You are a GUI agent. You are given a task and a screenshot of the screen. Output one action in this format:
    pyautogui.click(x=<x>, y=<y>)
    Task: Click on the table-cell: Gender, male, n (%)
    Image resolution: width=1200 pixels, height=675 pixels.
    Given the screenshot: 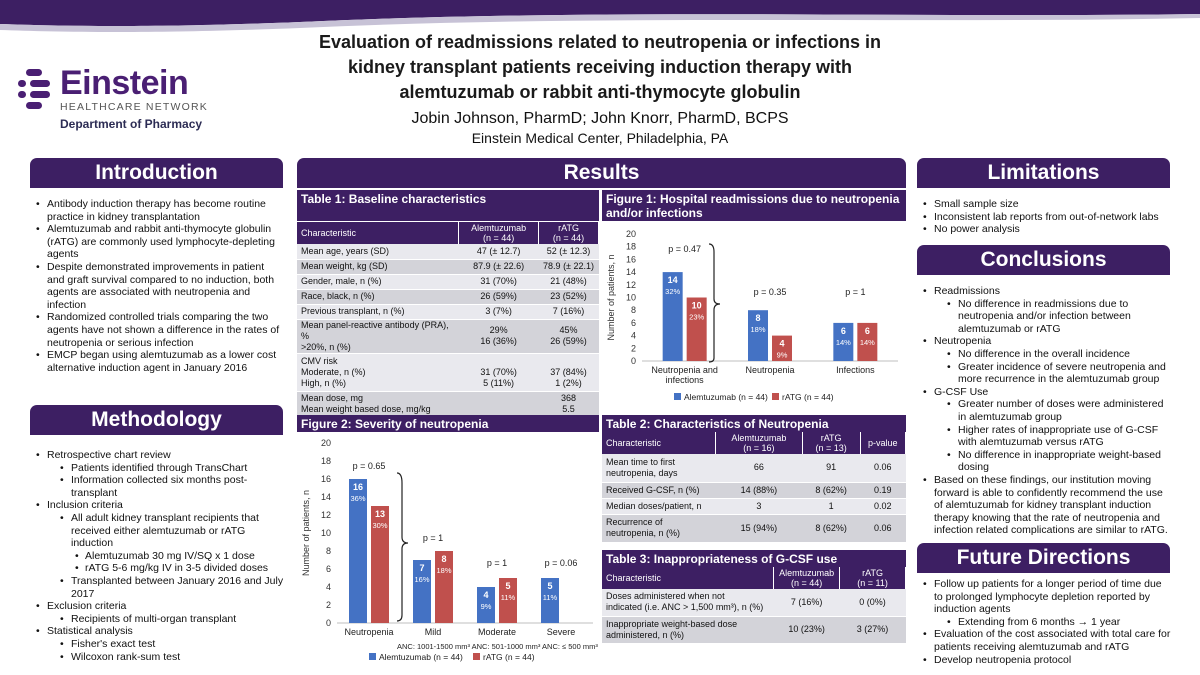 What is the action you would take?
    pyautogui.click(x=378, y=282)
    